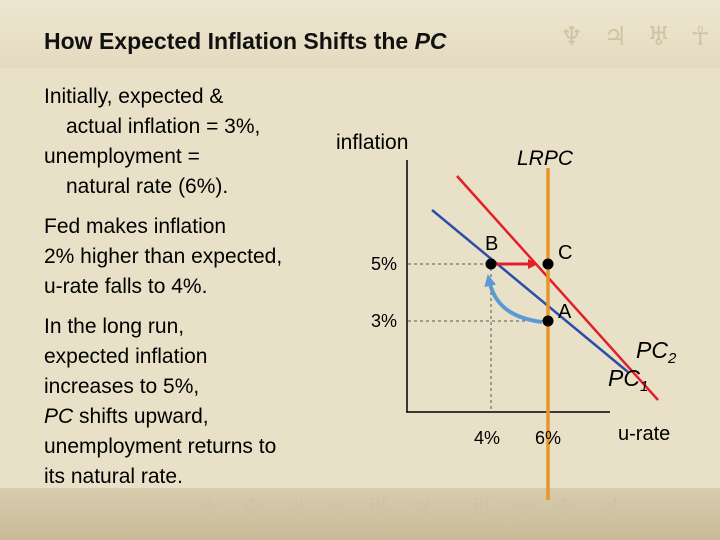 The height and width of the screenshot is (540, 720). Describe the element at coordinates (245, 41) in the screenshot. I see `slide-title: How Expected Inflation Shifts the PC` at that location.